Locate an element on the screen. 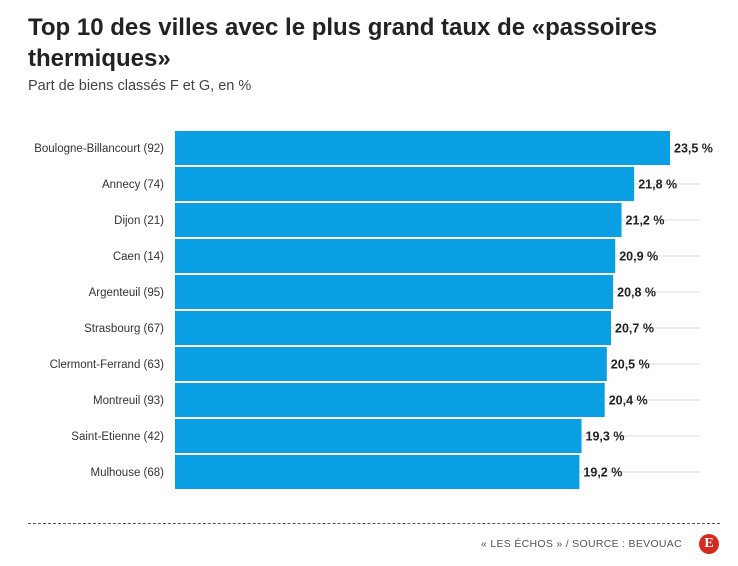 The image size is (738, 566). value-label: 19,3 % is located at coordinates (605, 437).